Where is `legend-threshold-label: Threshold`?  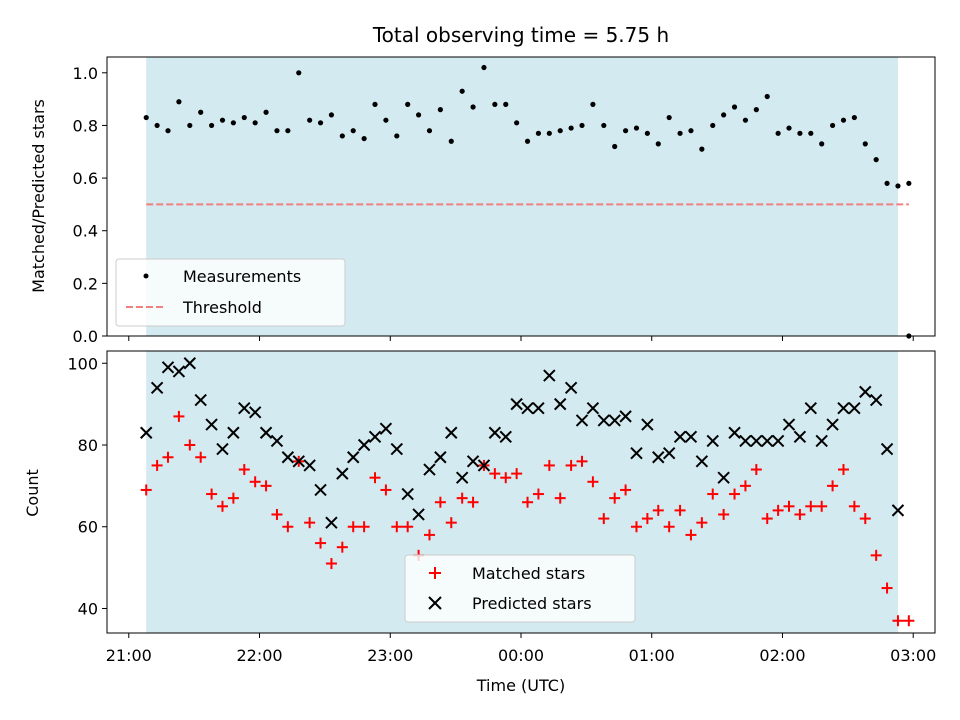 legend-threshold-label: Threshold is located at coordinates (222, 307).